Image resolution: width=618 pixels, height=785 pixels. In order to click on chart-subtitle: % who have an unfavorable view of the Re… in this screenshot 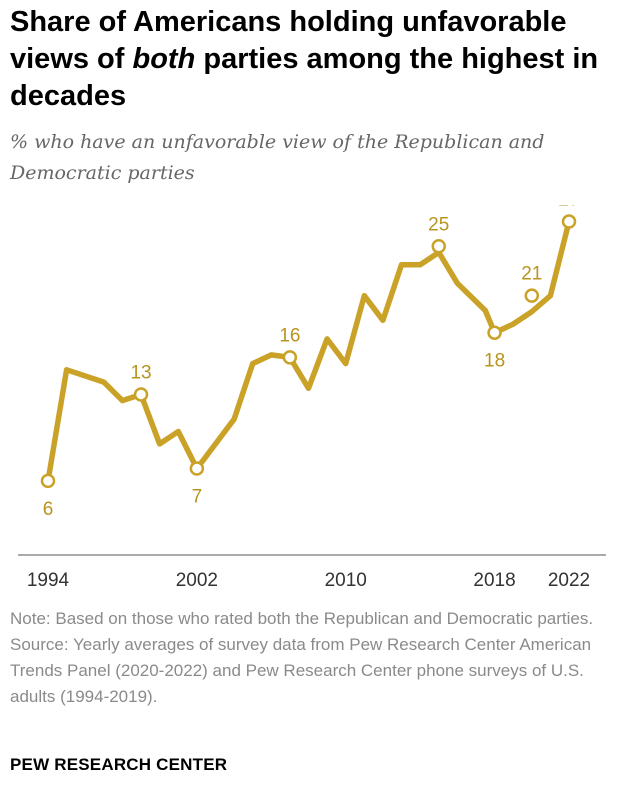, I will do `click(277, 157)`.